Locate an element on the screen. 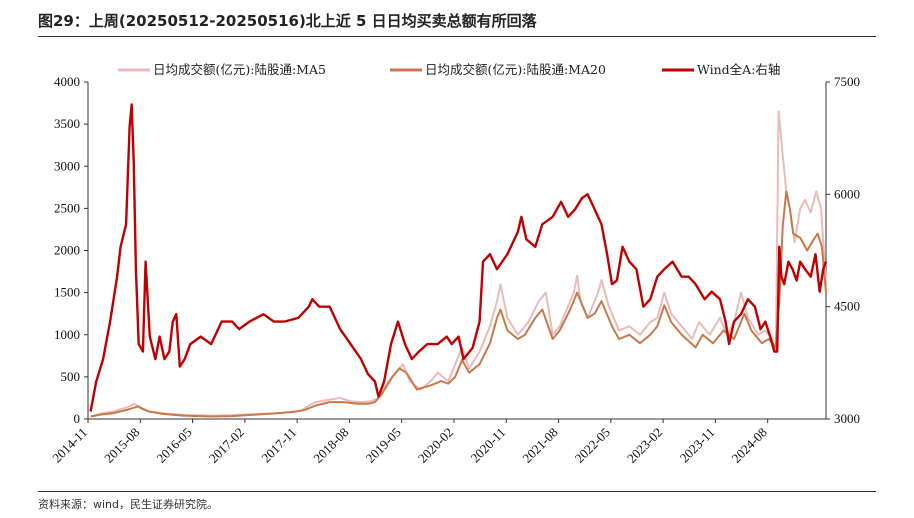 This screenshot has height=518, width=914. y-left-tick-label: 0 is located at coordinates (77, 418).